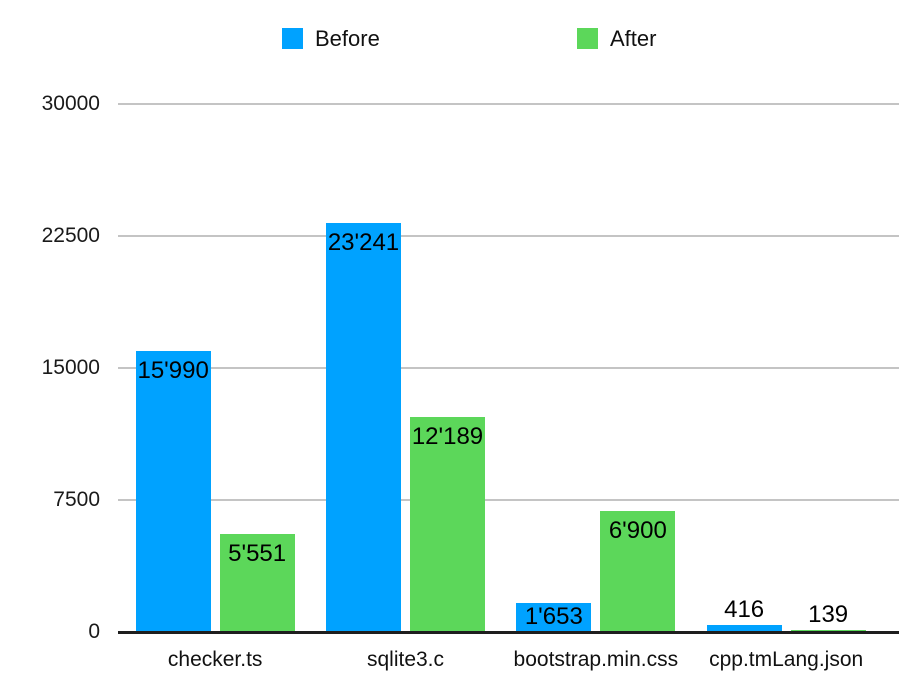 This screenshot has height=696, width=919. I want to click on bar-value-label: 12'189, so click(447, 437).